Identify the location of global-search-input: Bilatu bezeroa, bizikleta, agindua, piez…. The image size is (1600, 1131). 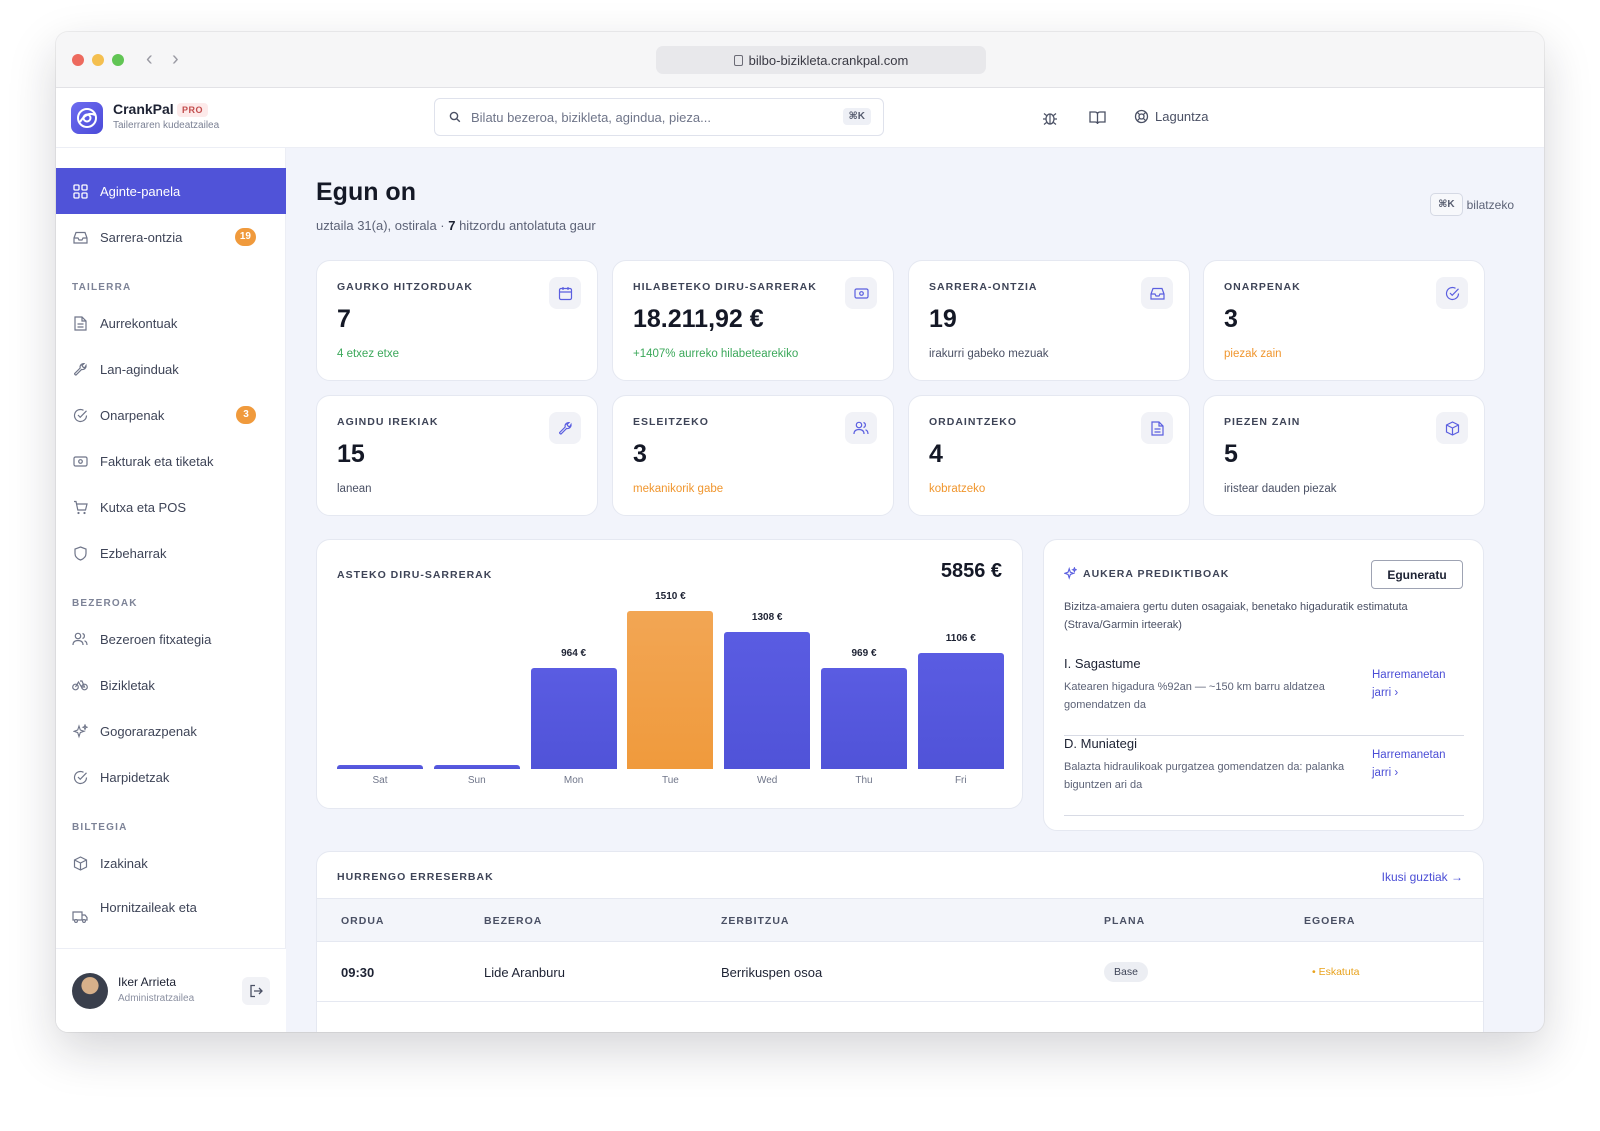
(659, 117).